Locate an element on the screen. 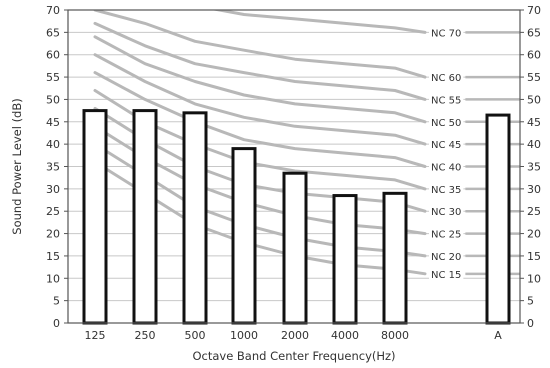  y-tick-label: 45 is located at coordinates (53, 122).